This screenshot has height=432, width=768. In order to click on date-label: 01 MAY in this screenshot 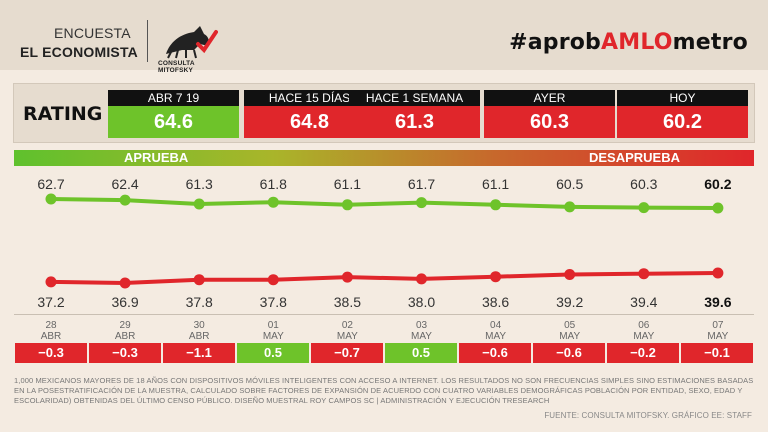, I will do `click(273, 331)`.